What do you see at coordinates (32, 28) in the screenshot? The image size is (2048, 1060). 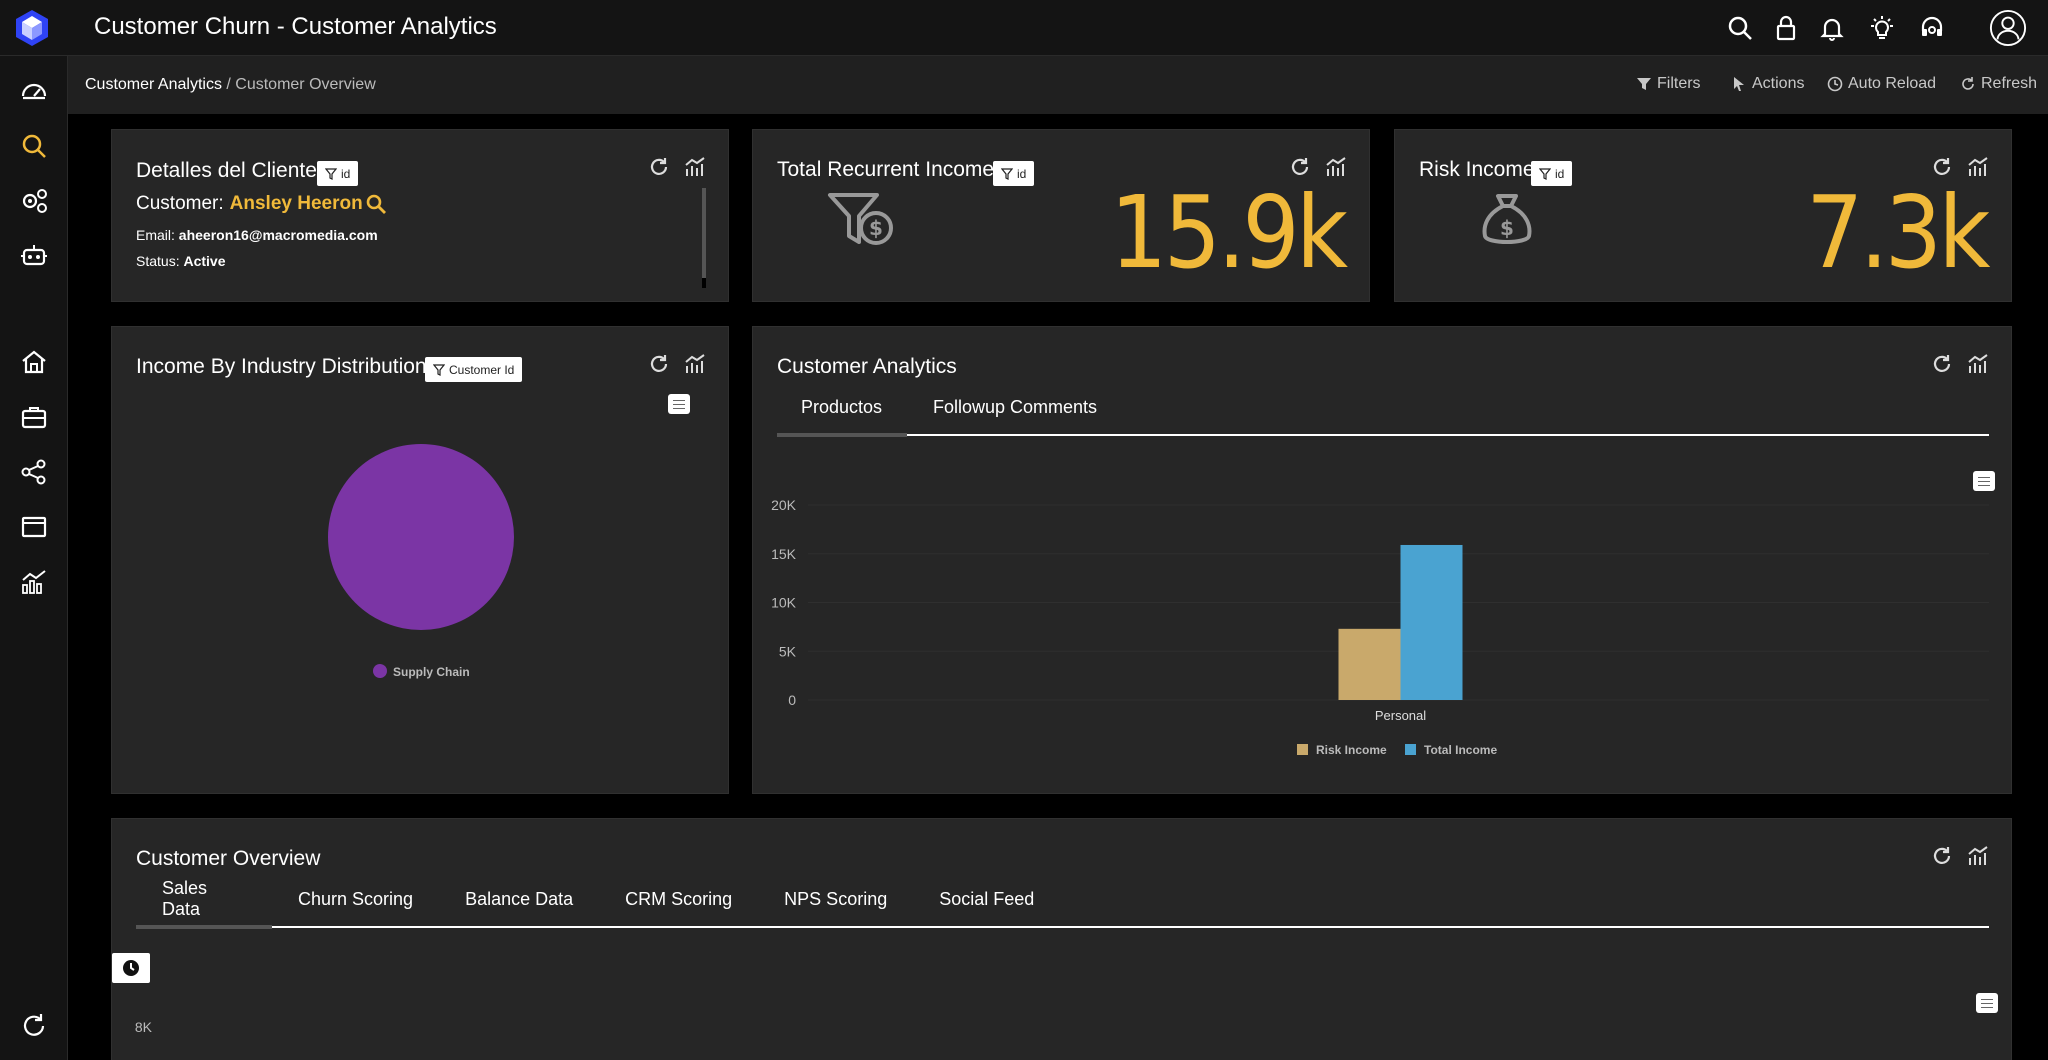 I see `app-logo-icon` at bounding box center [32, 28].